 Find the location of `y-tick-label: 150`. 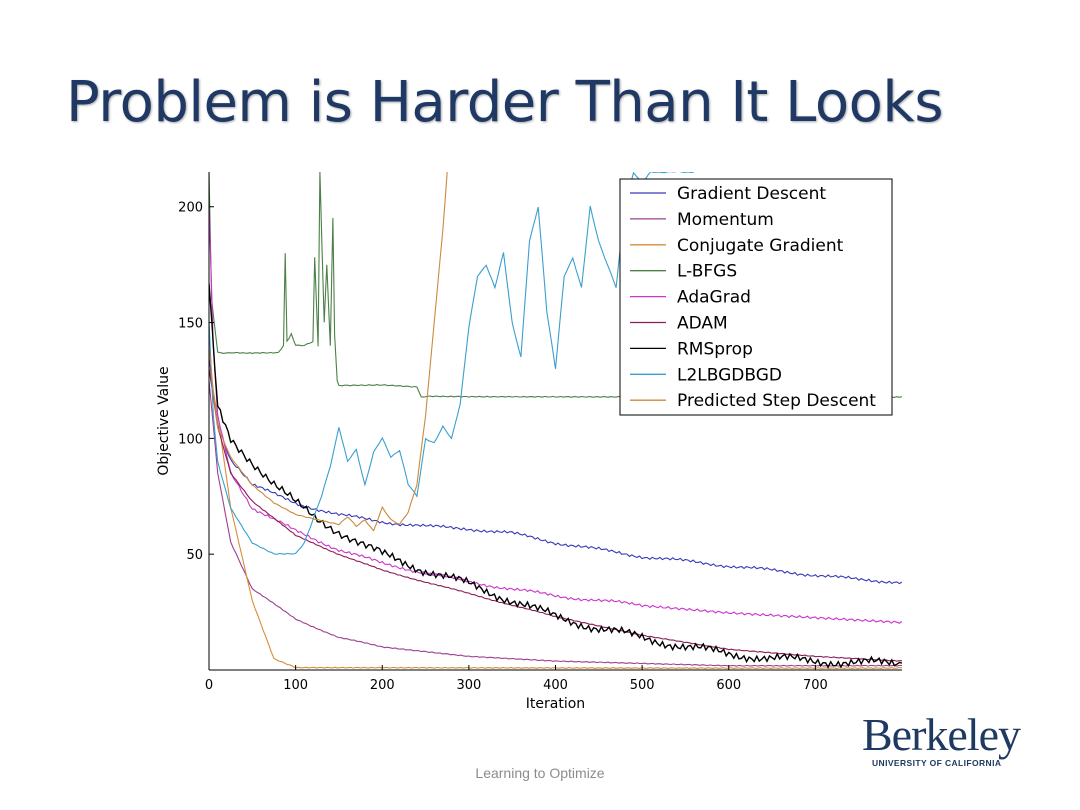

y-tick-label: 150 is located at coordinates (190, 324).